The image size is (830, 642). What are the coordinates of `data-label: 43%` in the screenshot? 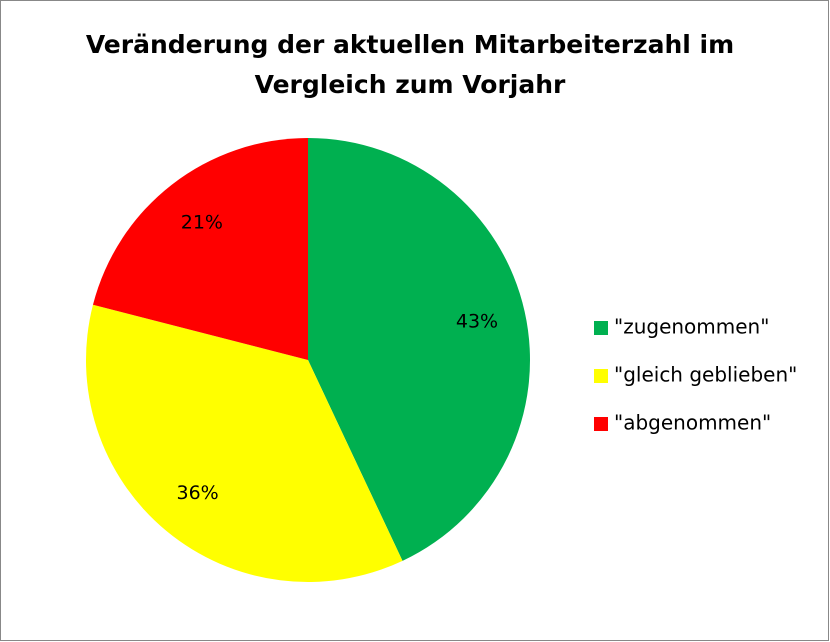 It's located at (477, 322).